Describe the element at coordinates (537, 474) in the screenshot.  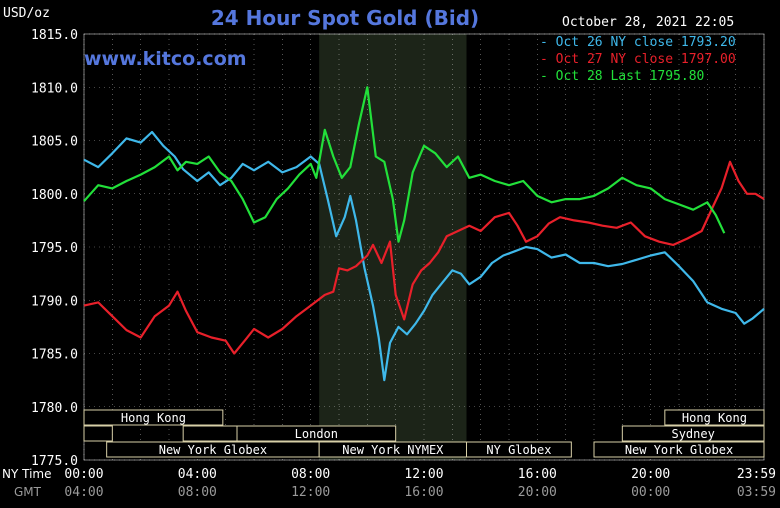
I see `x-tick-label-ny: 16:00` at that location.